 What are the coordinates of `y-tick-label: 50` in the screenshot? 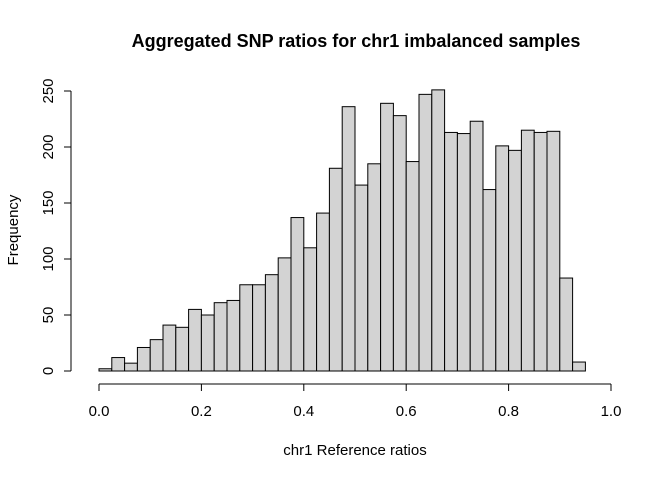 It's located at (48, 315).